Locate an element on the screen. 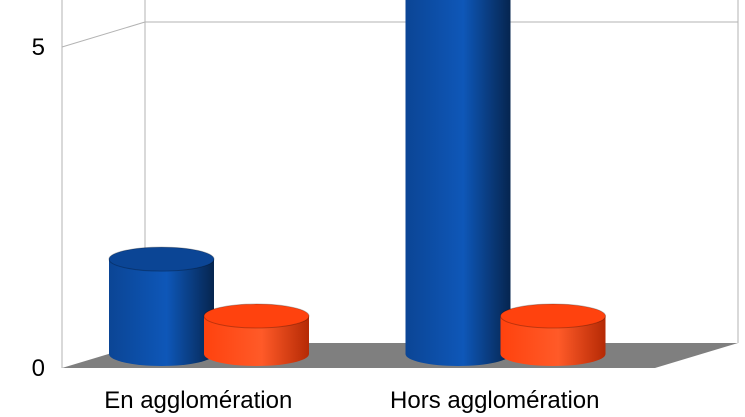 The height and width of the screenshot is (417, 745). x-category-label: En agglomération is located at coordinates (198, 400).